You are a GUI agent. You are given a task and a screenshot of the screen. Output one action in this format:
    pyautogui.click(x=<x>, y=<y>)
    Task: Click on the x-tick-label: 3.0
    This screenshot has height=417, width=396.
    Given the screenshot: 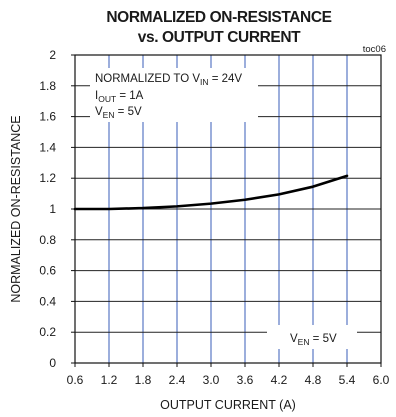 What is the action you would take?
    pyautogui.click(x=211, y=380)
    